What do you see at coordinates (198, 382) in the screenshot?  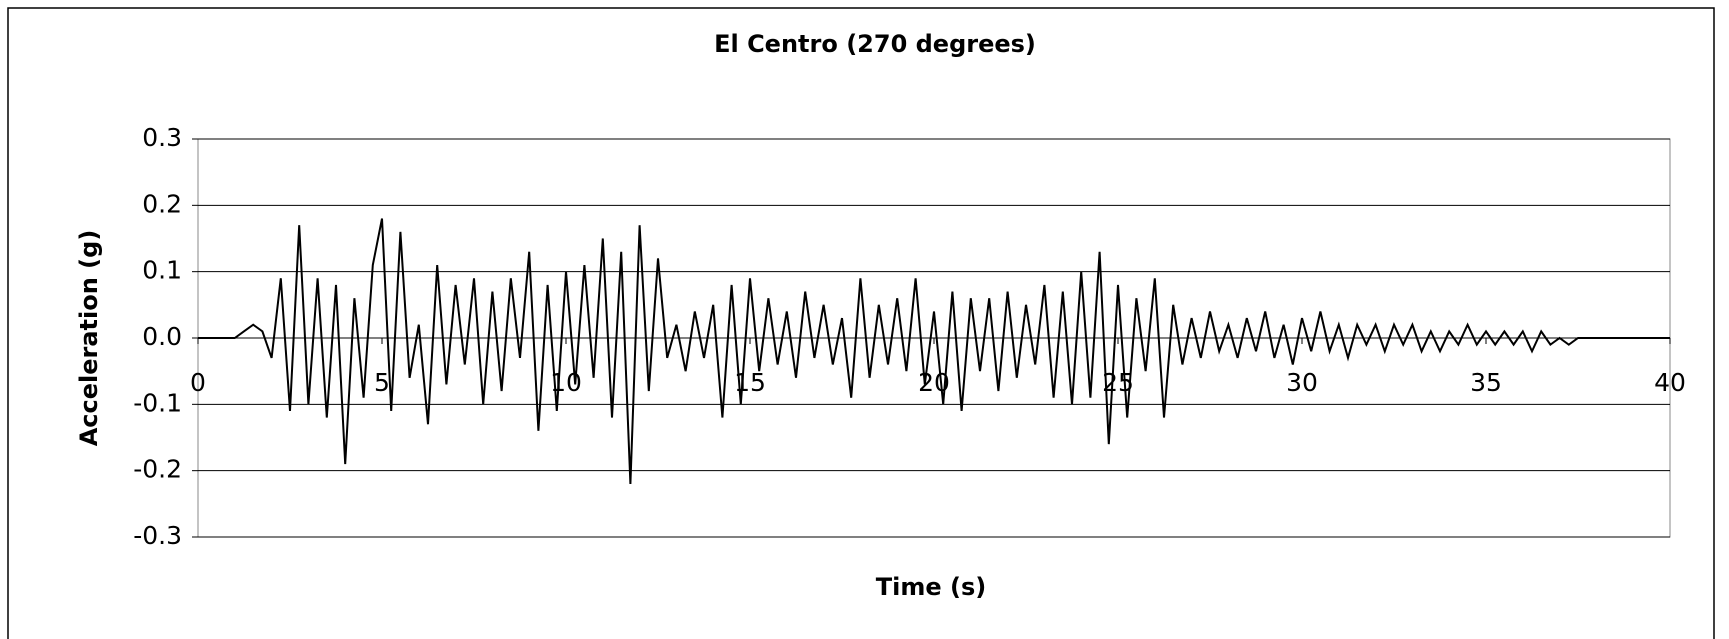 I see `x-tick-label: 0` at bounding box center [198, 382].